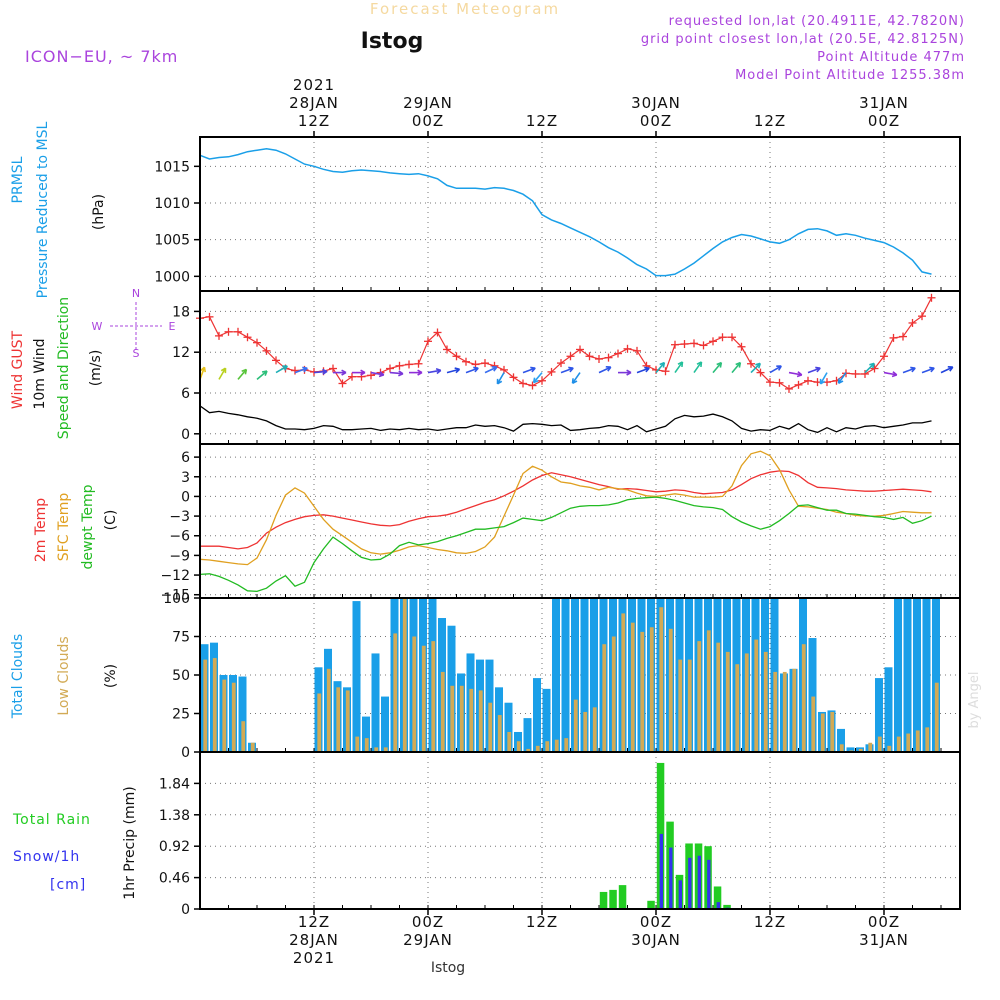 The image size is (1000, 1000). I want to click on y-tick-label: 0.92, so click(174, 847).